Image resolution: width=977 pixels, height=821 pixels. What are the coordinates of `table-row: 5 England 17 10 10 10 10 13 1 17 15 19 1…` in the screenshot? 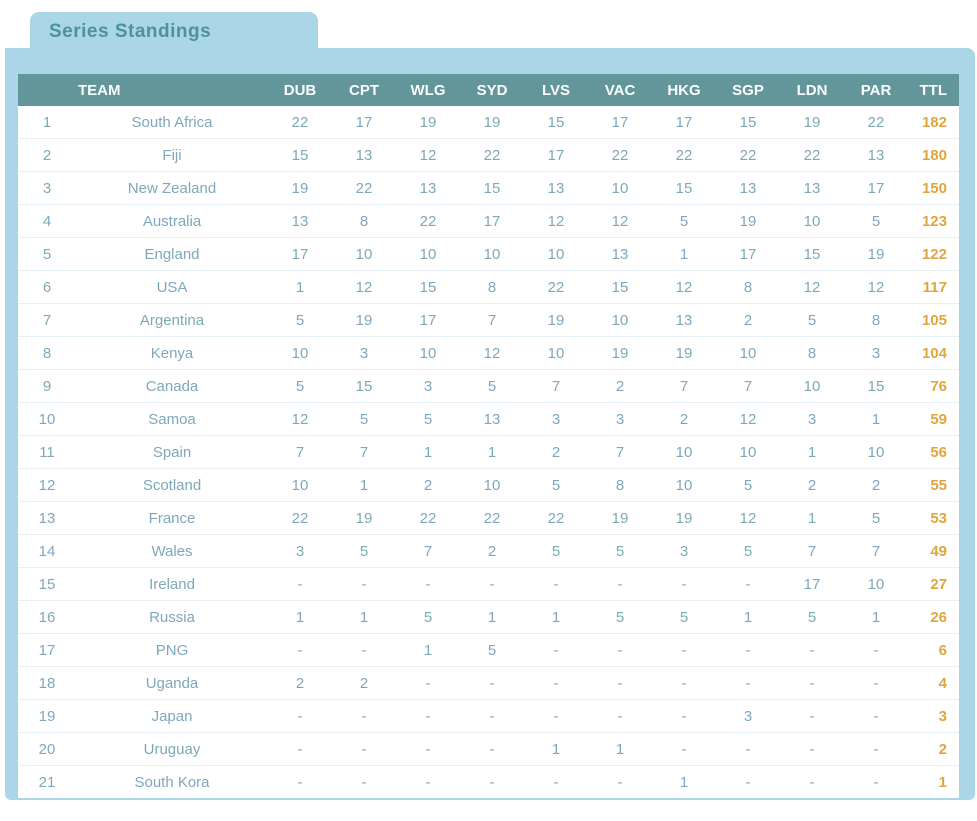 It's located at (488, 254).